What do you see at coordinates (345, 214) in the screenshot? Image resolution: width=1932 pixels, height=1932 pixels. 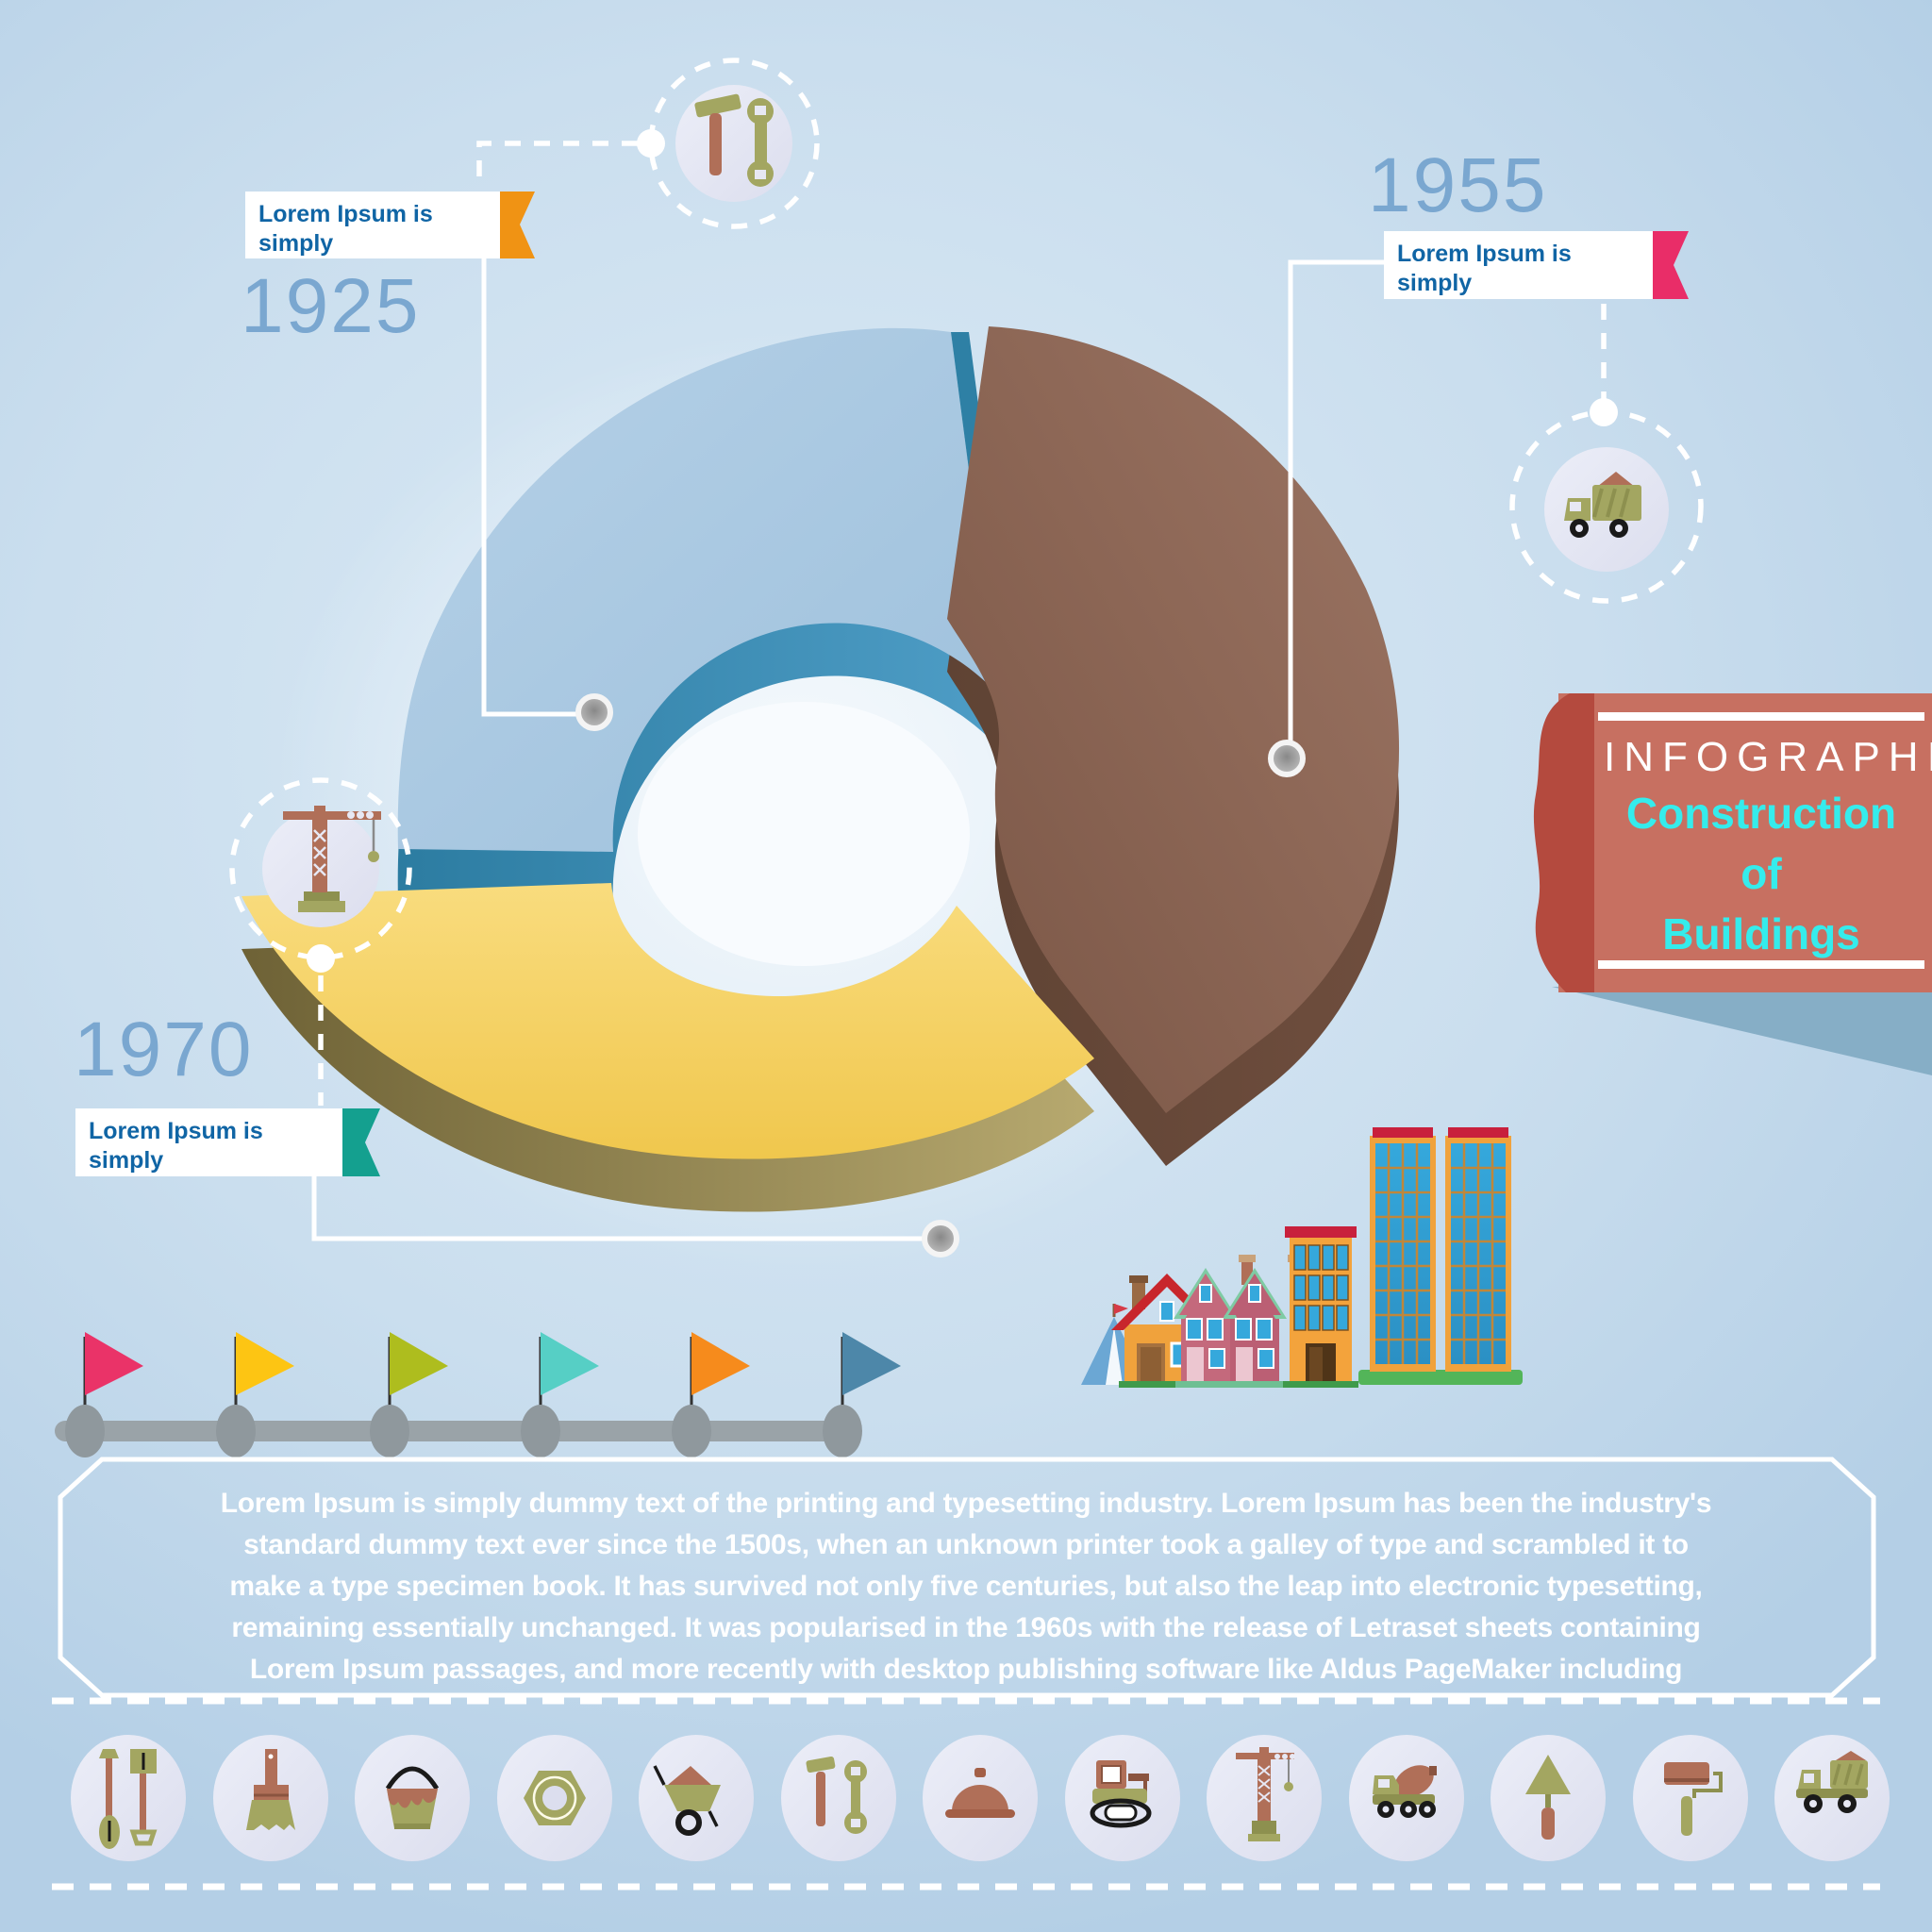 I see `milestone-label-1925-line1: Lorem Ipsum is` at bounding box center [345, 214].